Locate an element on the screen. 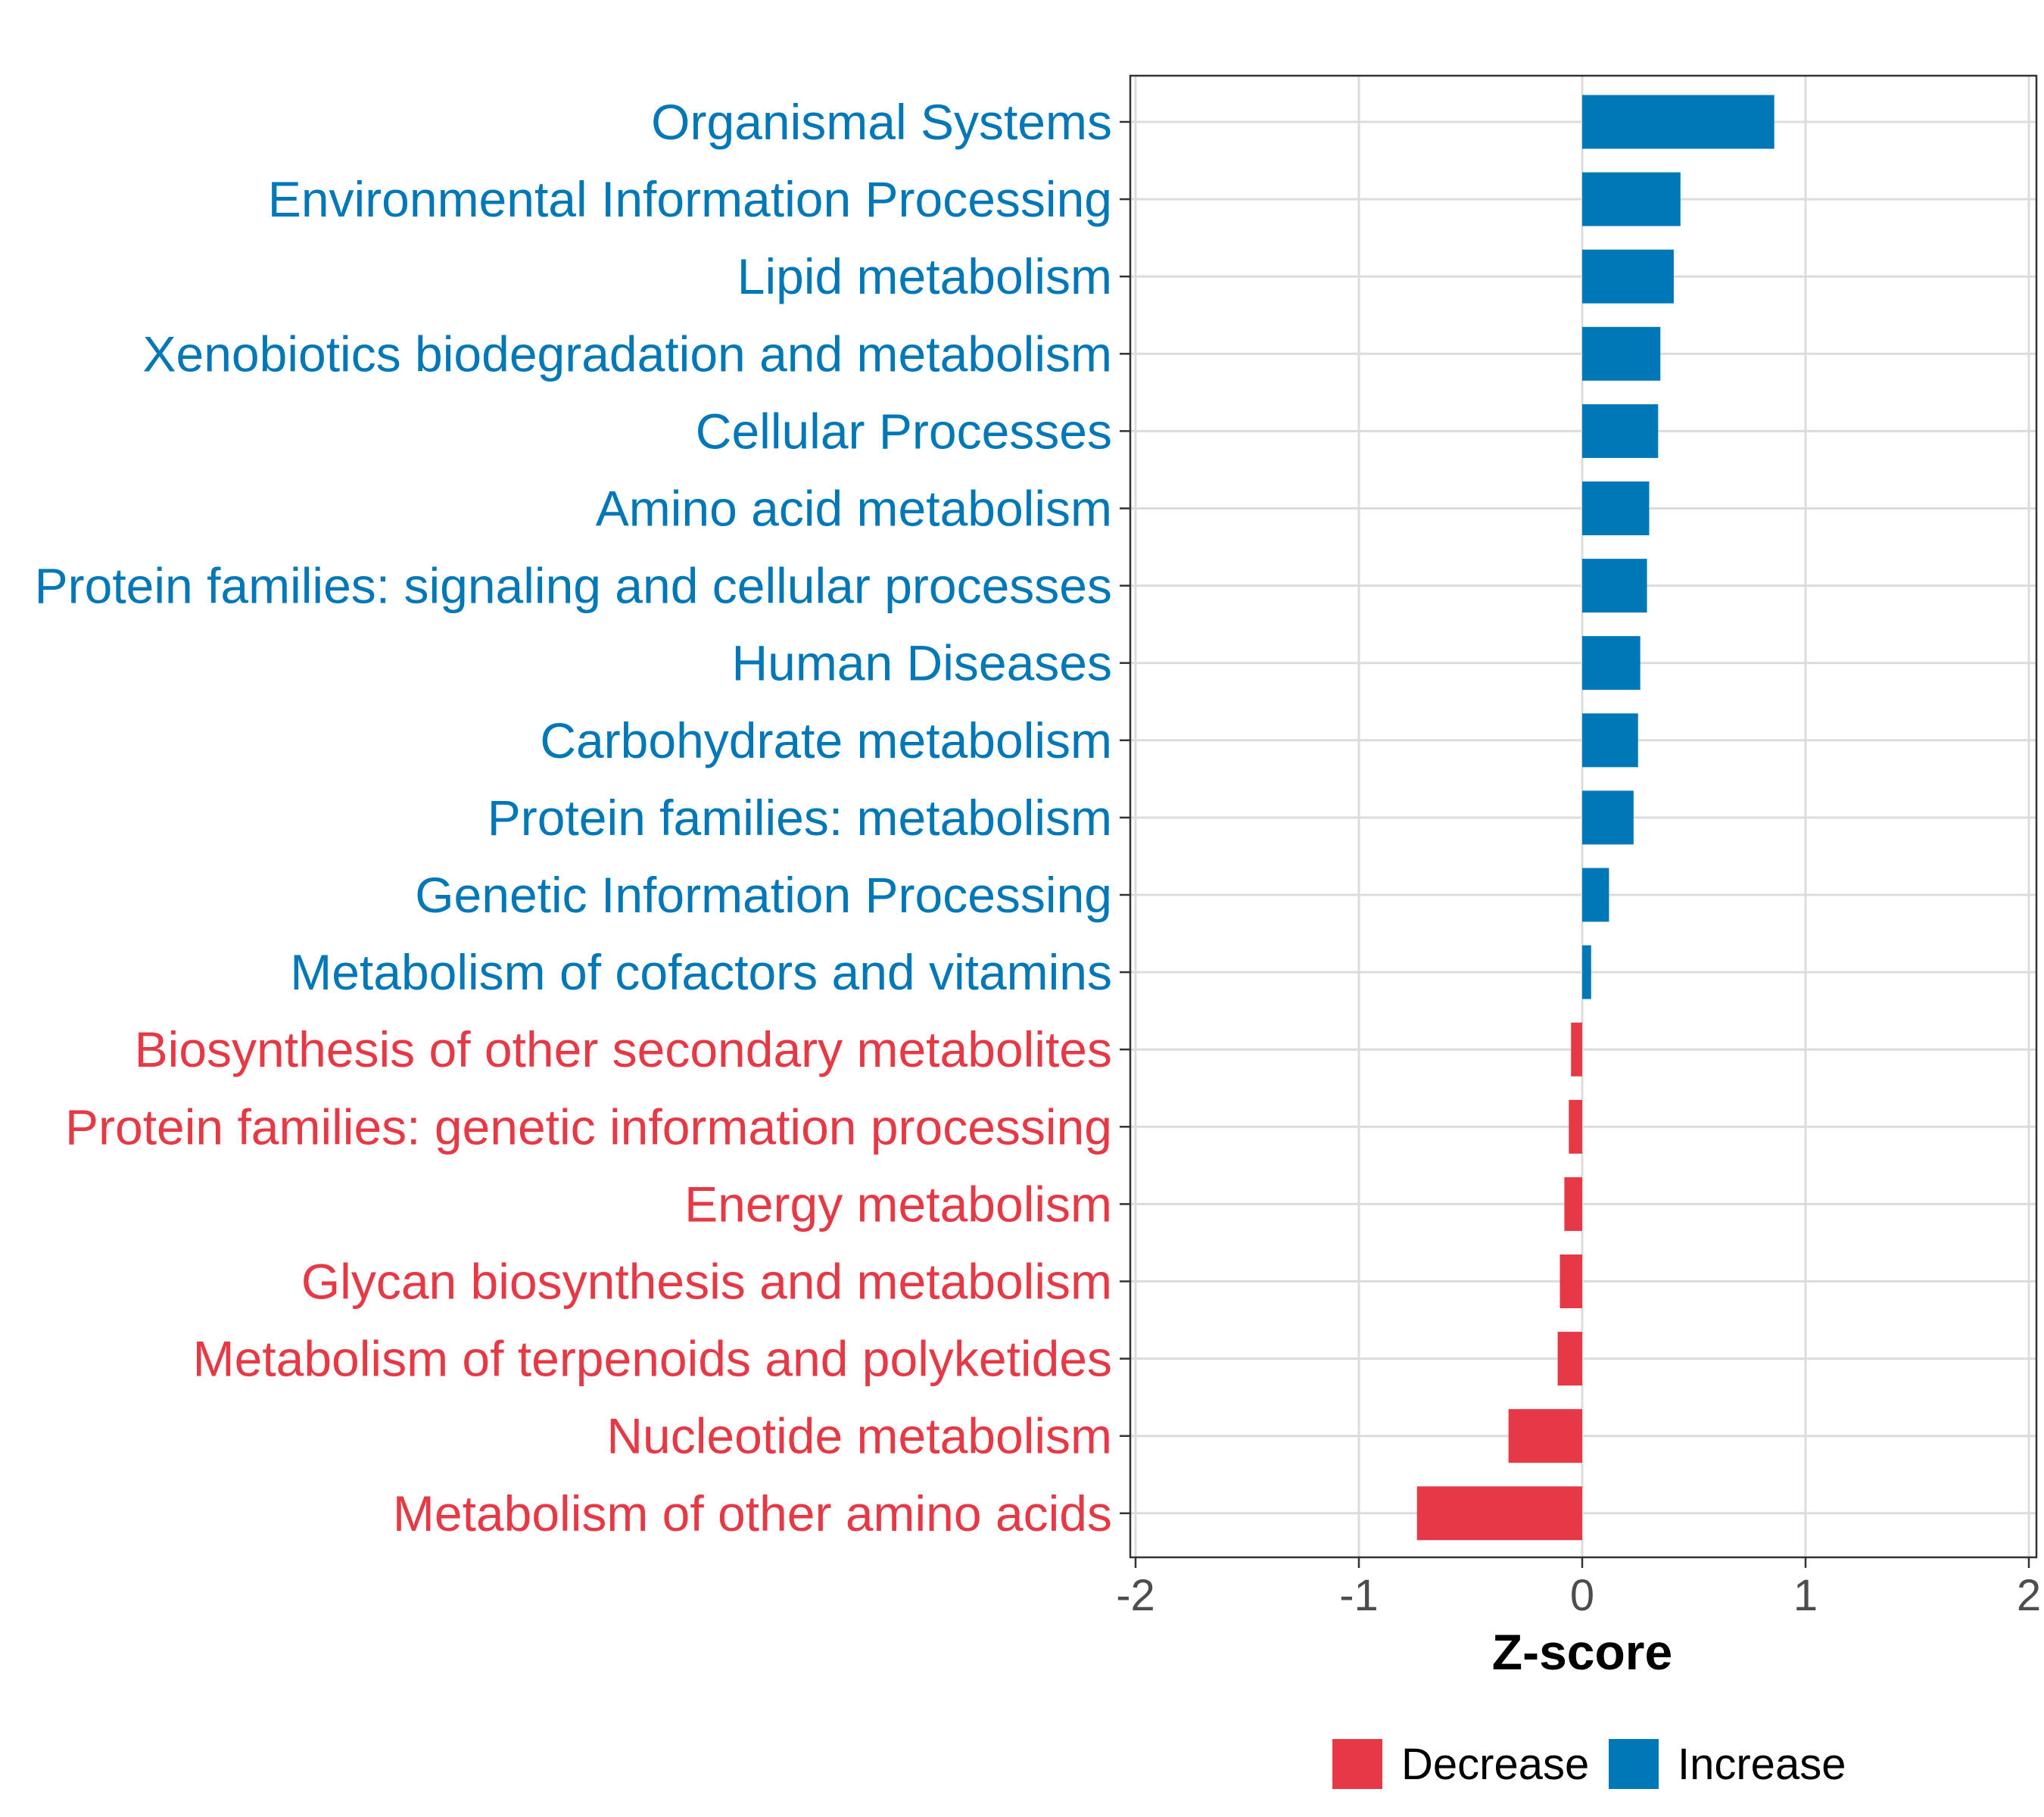  x-tick-label: -1 is located at coordinates (1359, 1595).